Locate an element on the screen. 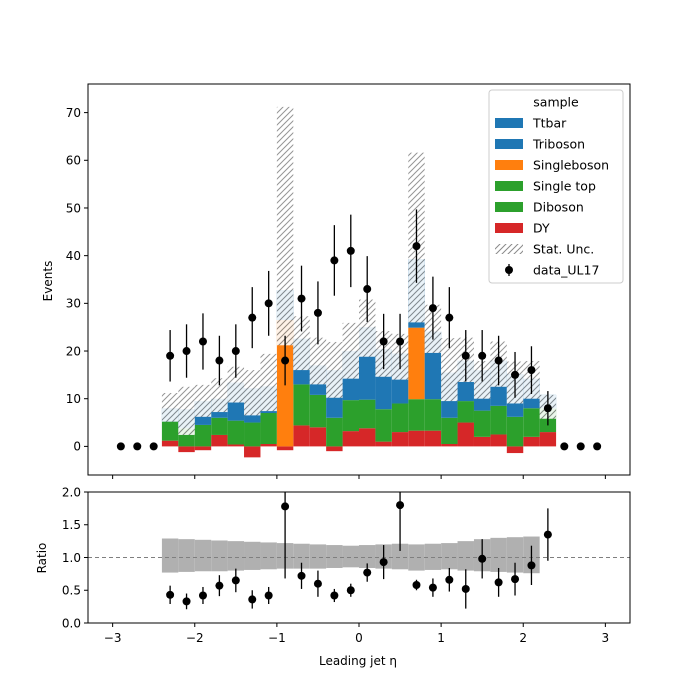 The image size is (700, 700). legend-swatch-data is located at coordinates (509, 270).